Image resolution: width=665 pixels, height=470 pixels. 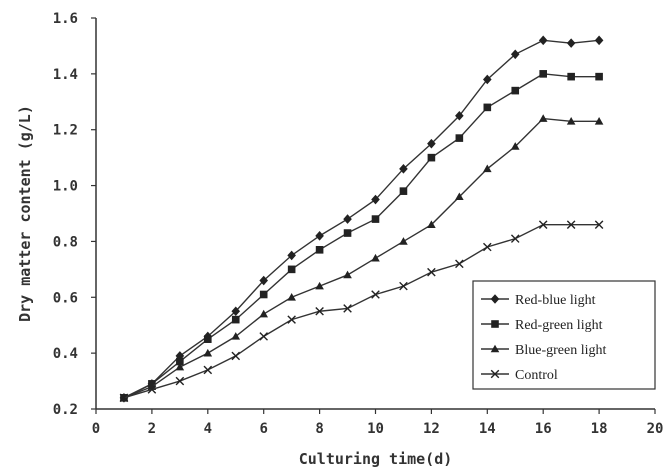 I want to click on x-tick-label: 6, so click(x=263, y=429).